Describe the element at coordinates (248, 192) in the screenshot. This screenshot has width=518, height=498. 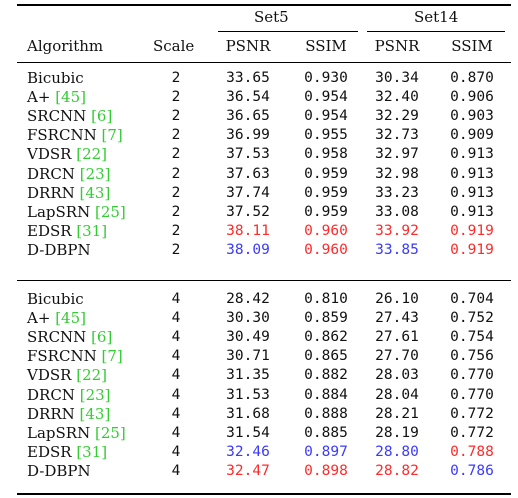
I see `set5-psnr-cell: 37.74` at that location.